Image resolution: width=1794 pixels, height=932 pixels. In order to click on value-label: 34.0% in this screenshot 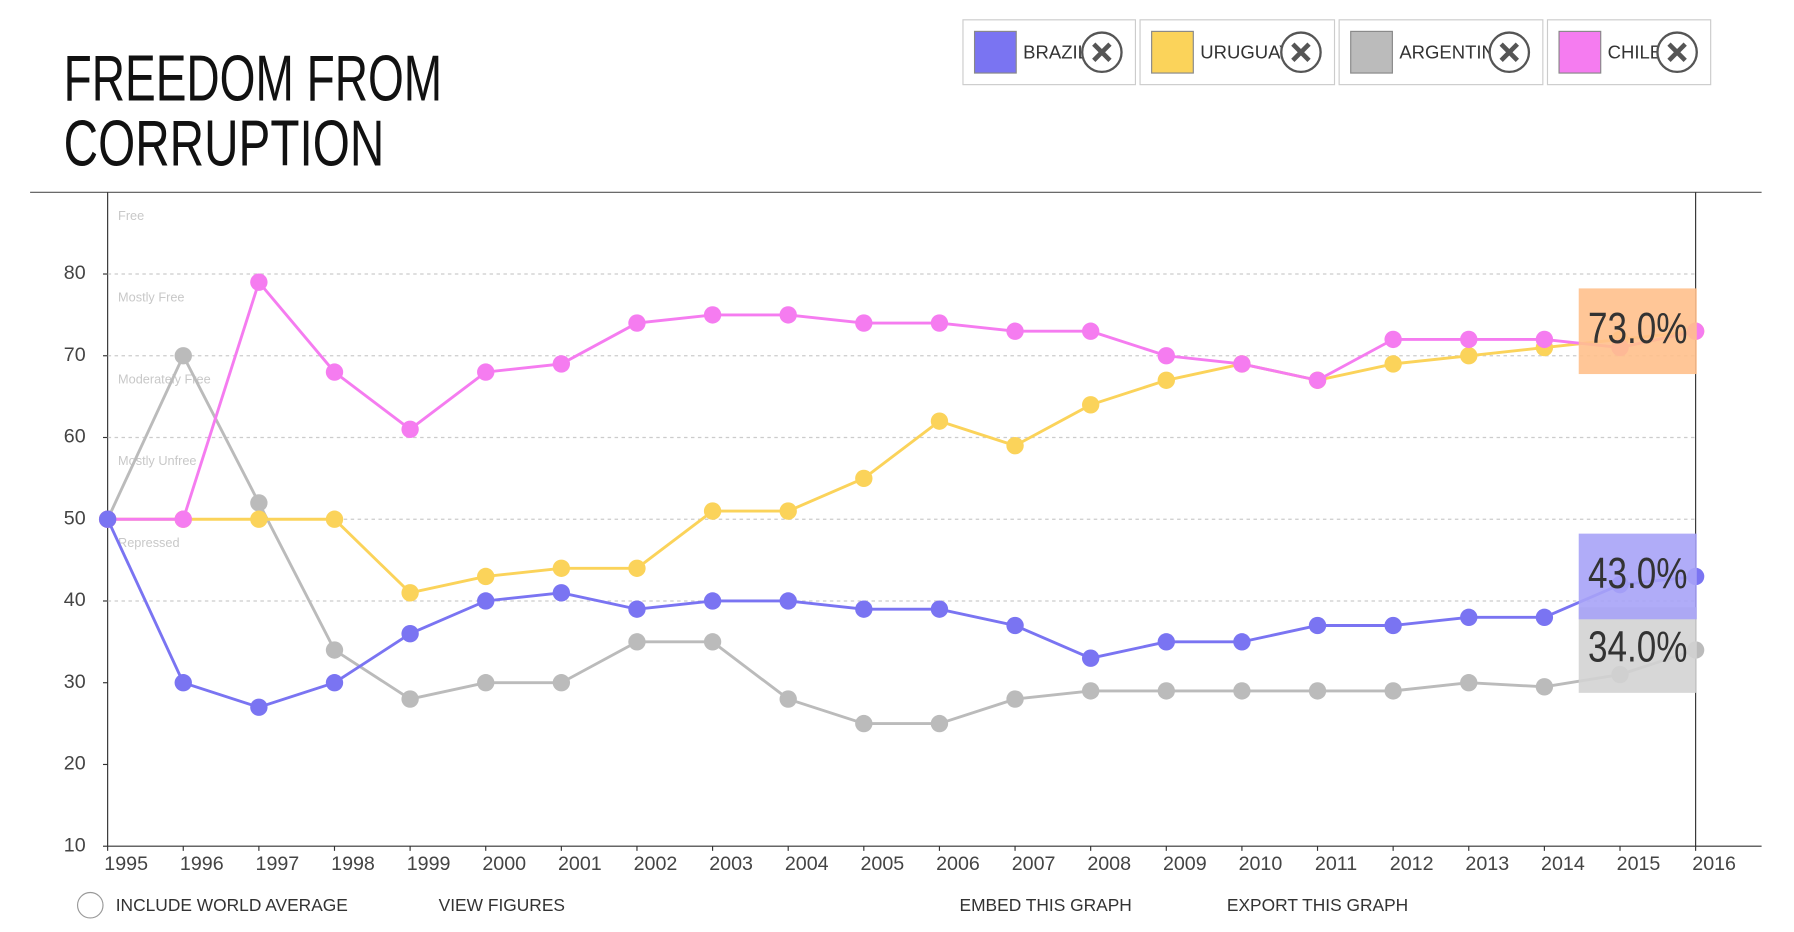, I will do `click(1638, 647)`.